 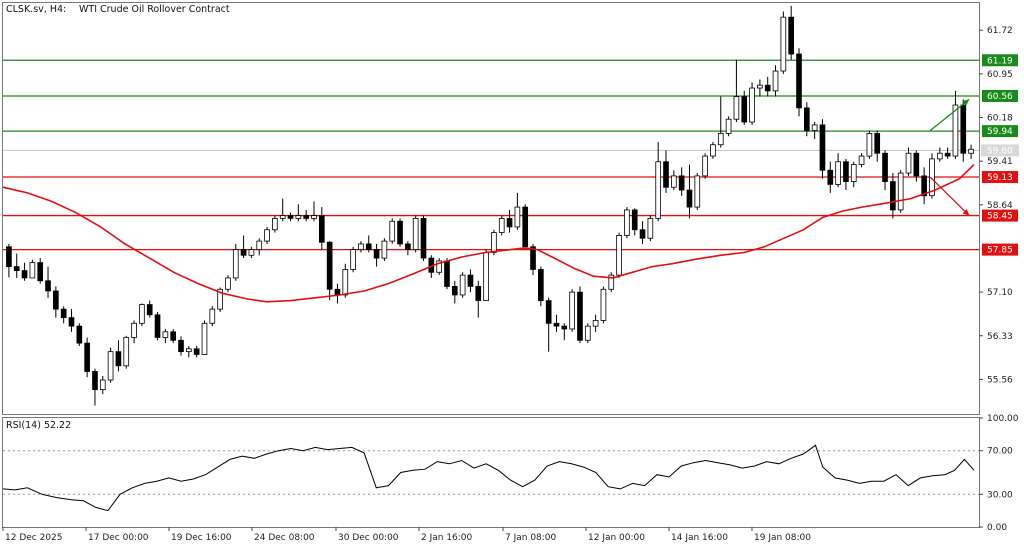 What do you see at coordinates (1000, 31) in the screenshot?
I see `price-tick-label: 61.72` at bounding box center [1000, 31].